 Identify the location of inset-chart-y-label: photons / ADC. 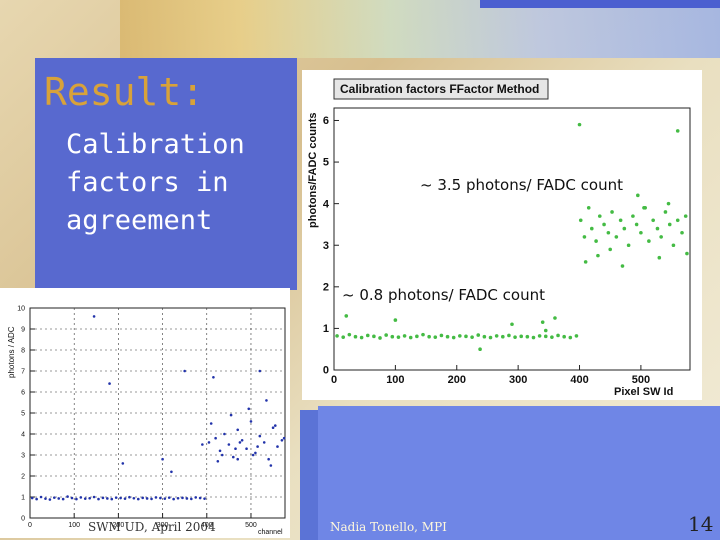
(11, 352).